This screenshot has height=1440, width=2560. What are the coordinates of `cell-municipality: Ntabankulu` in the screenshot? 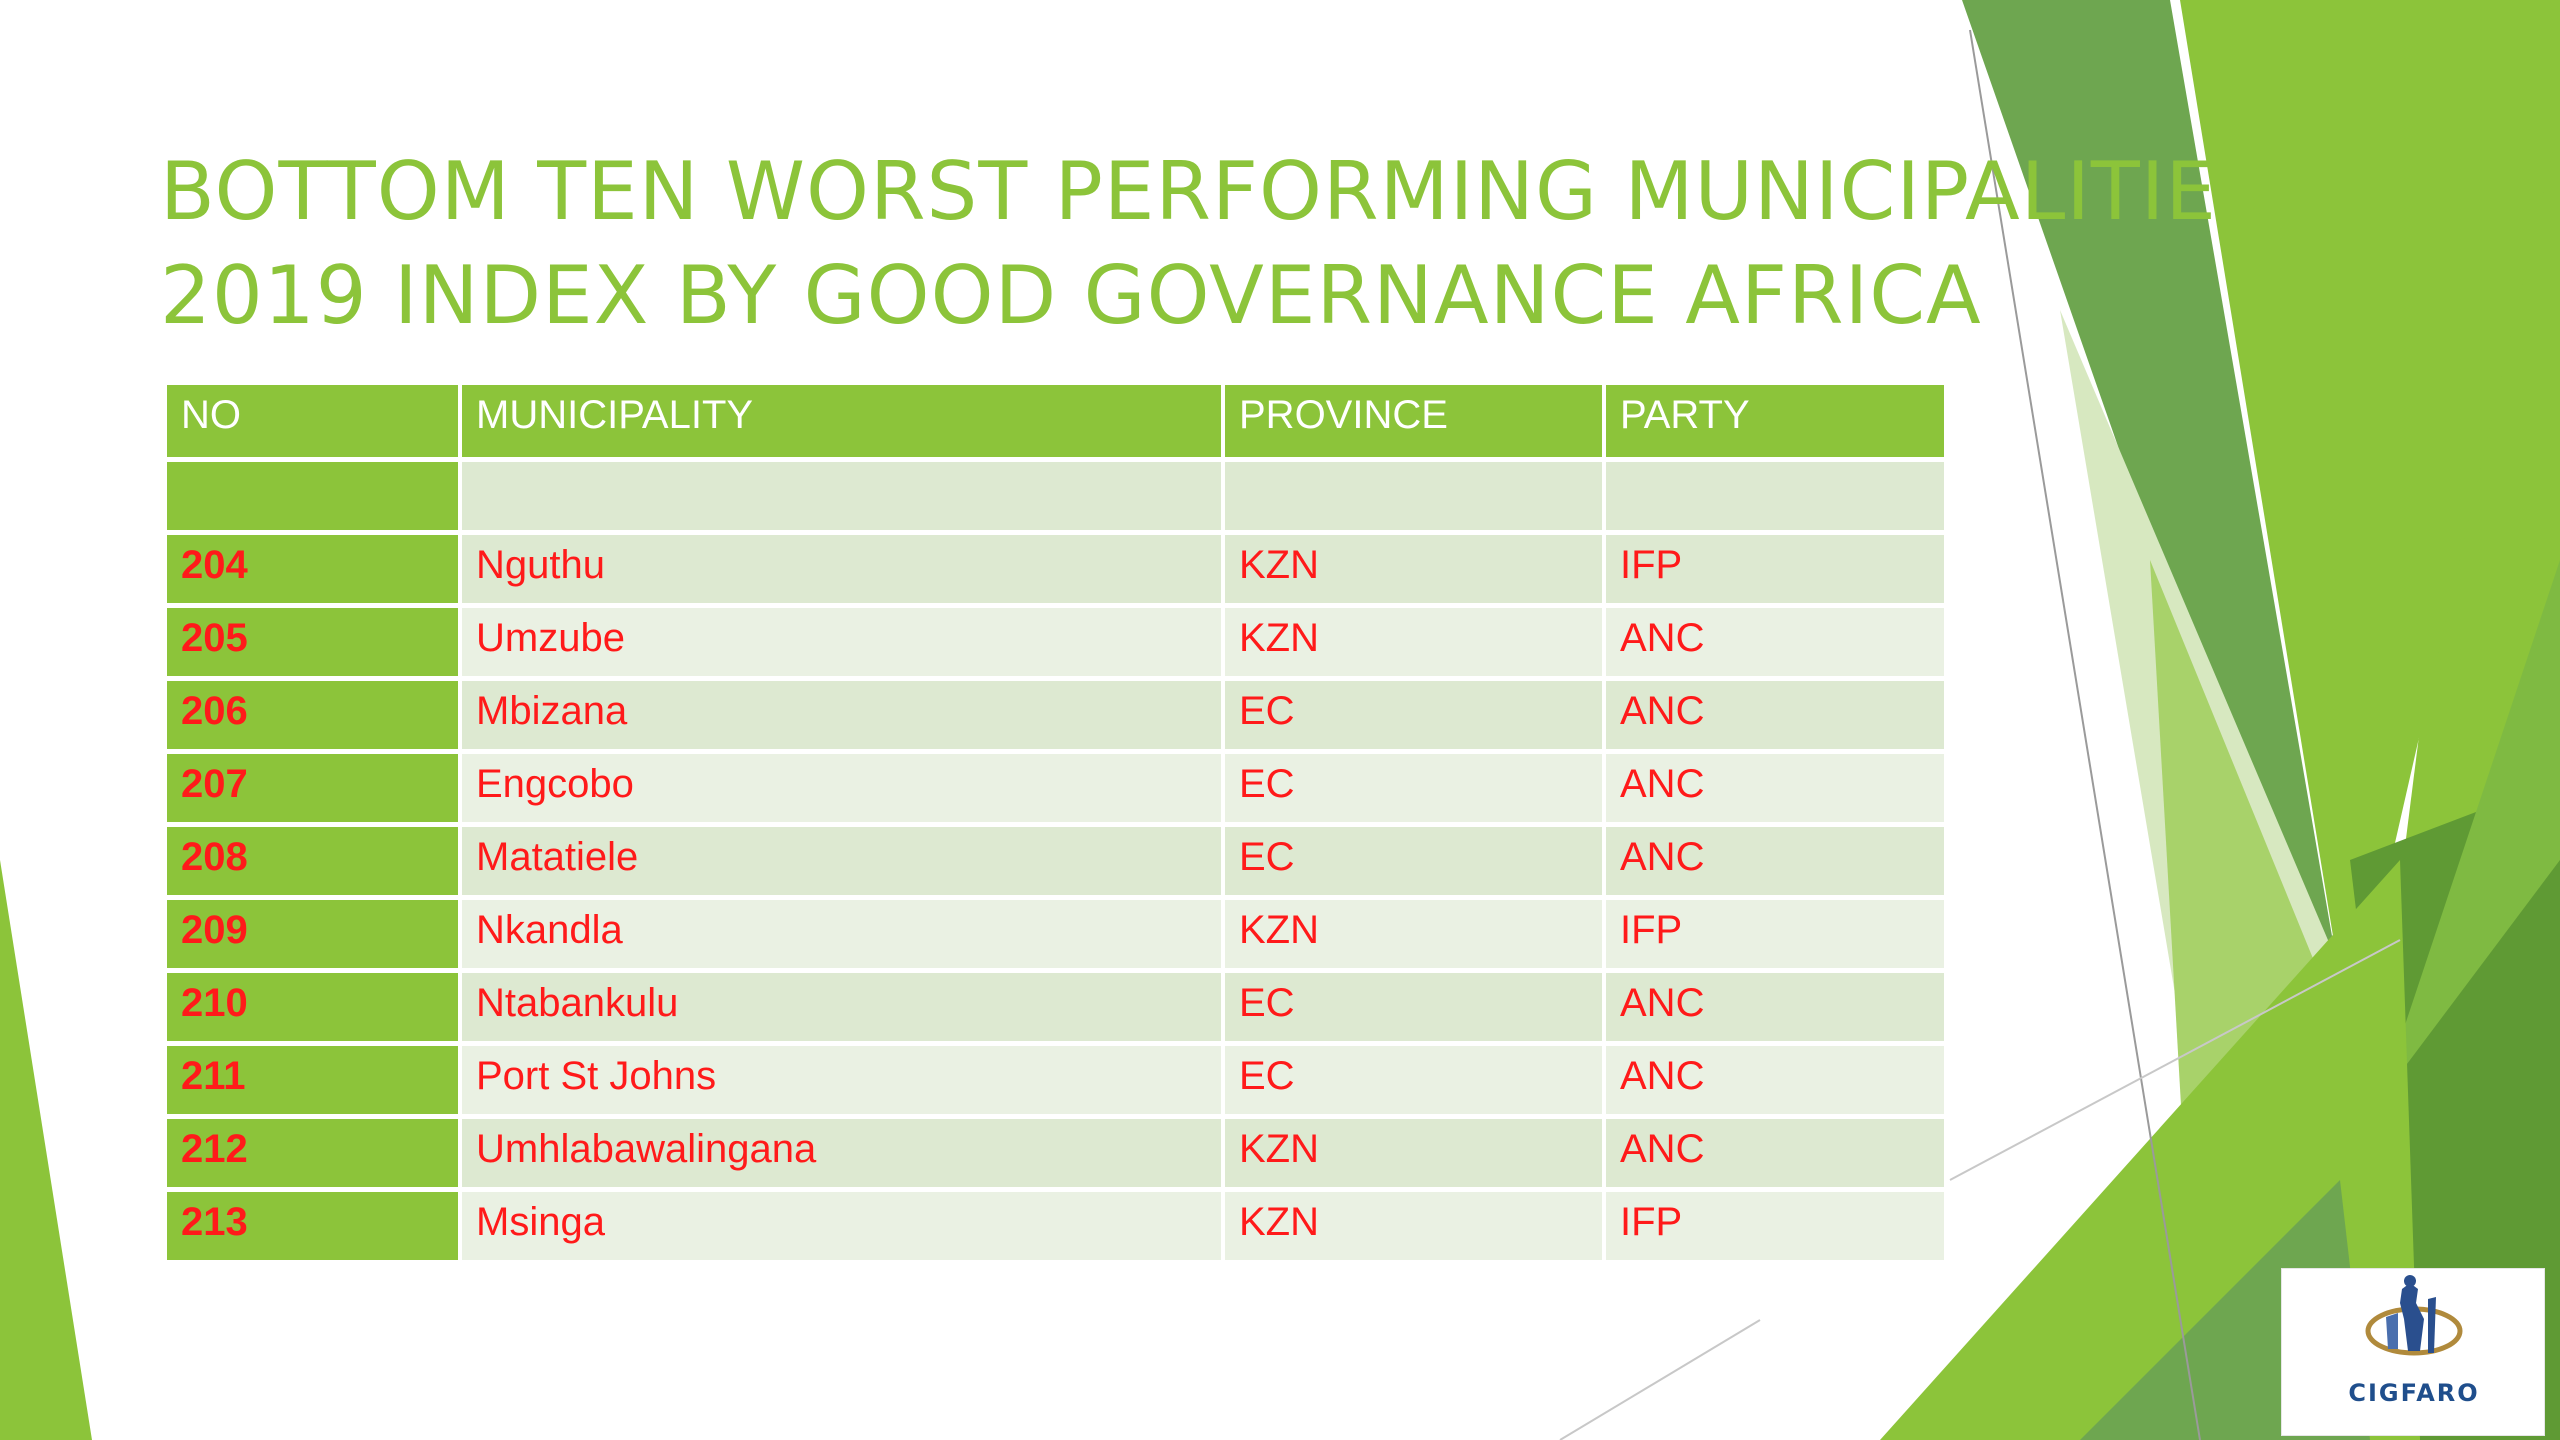 It's located at (843, 1009).